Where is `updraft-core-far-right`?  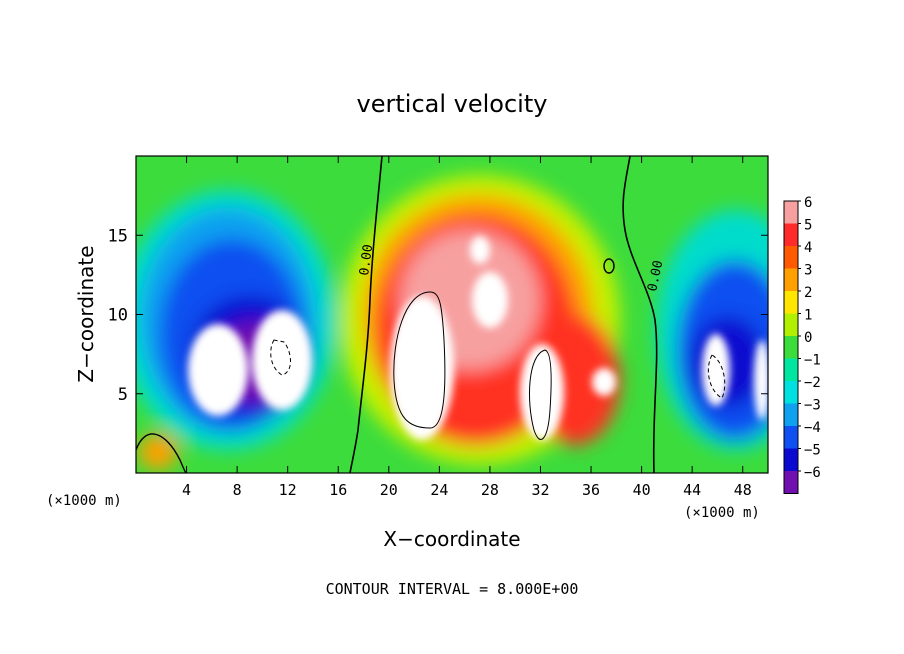 updraft-core-far-right is located at coordinates (604, 382).